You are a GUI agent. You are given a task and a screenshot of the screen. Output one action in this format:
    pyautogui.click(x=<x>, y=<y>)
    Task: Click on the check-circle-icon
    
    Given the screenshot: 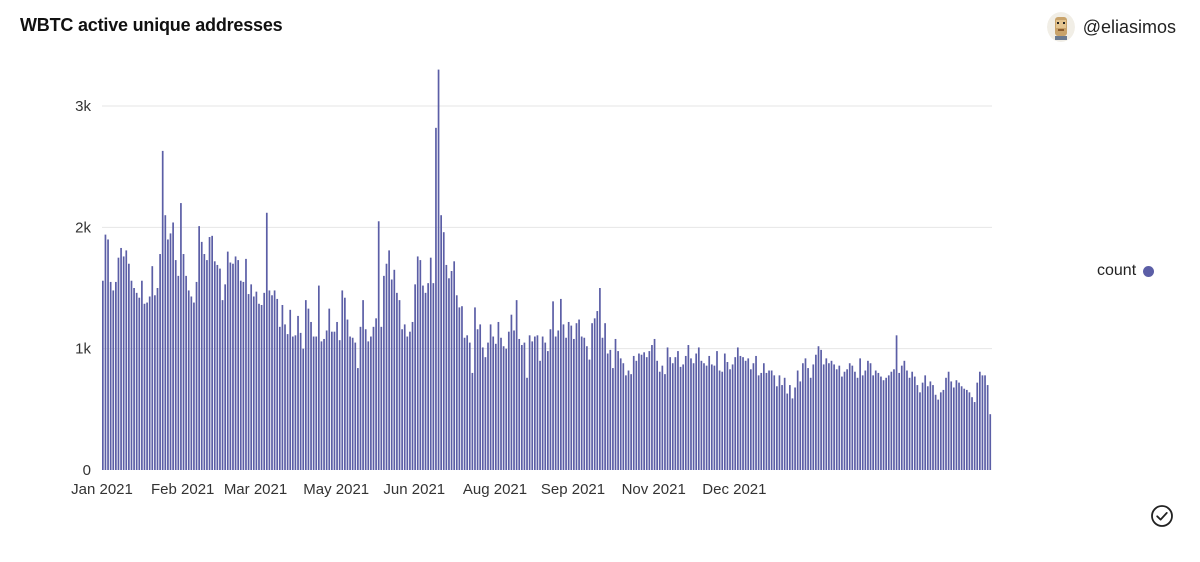 What is the action you would take?
    pyautogui.click(x=1162, y=516)
    